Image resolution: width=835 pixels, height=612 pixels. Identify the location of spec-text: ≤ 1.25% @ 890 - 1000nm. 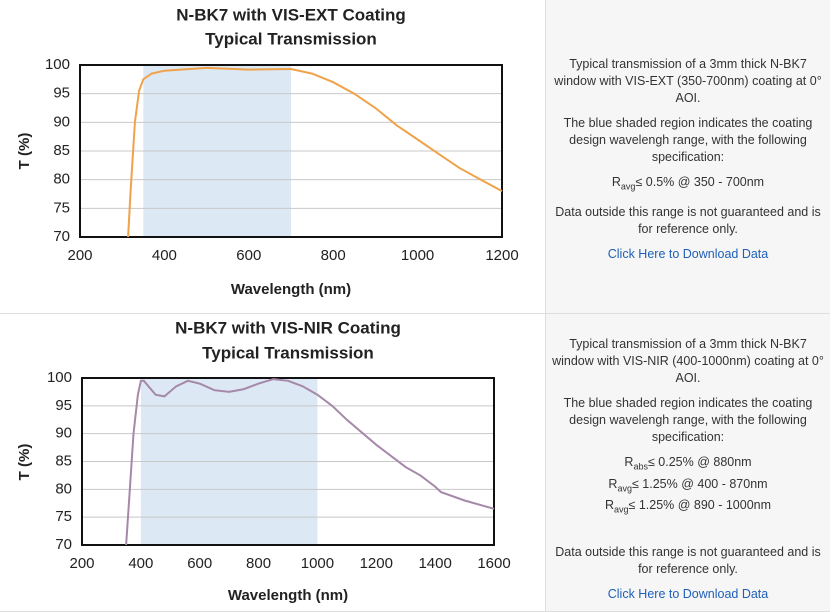
(700, 505).